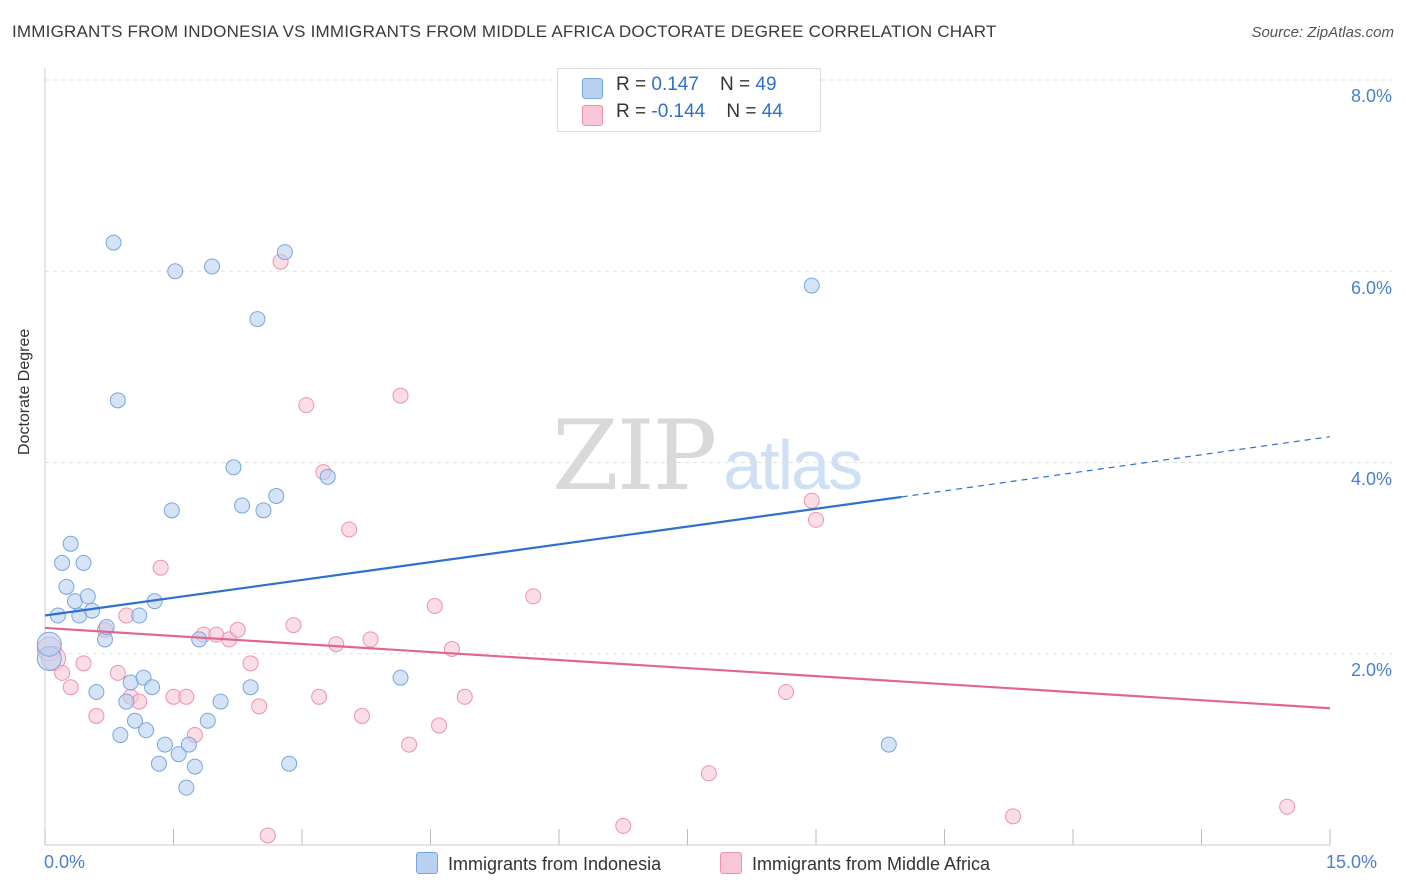  Describe the element at coordinates (473, 556) in the screenshot. I see `indonesia-trend-line` at that location.